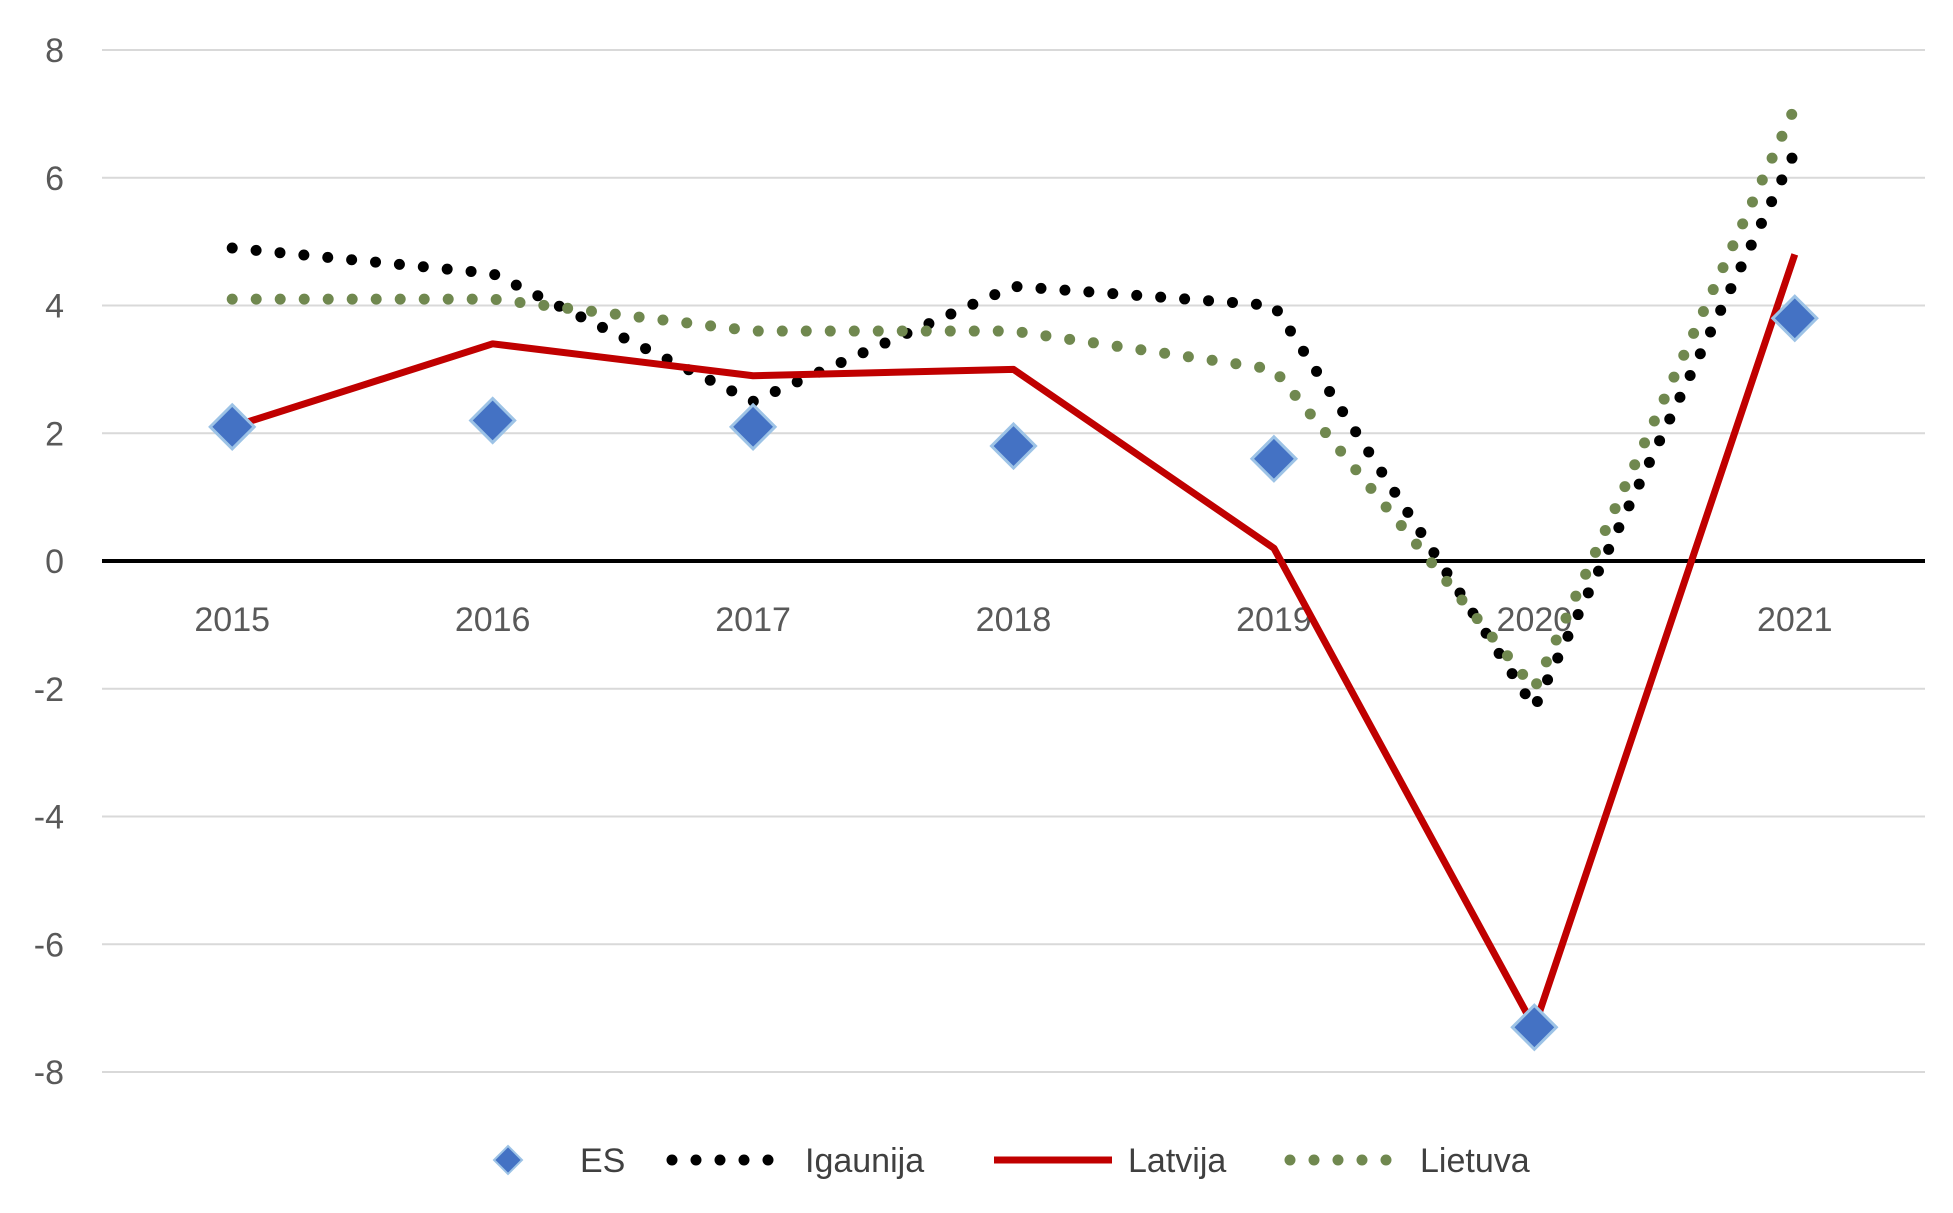 Image resolution: width=1953 pixels, height=1213 pixels. What do you see at coordinates (49, 690) in the screenshot?
I see `y-tick-label: -2` at bounding box center [49, 690].